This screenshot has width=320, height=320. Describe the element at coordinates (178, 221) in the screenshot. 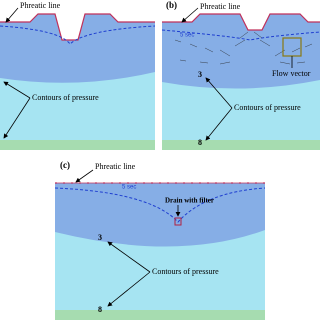

I see `drain` at that location.